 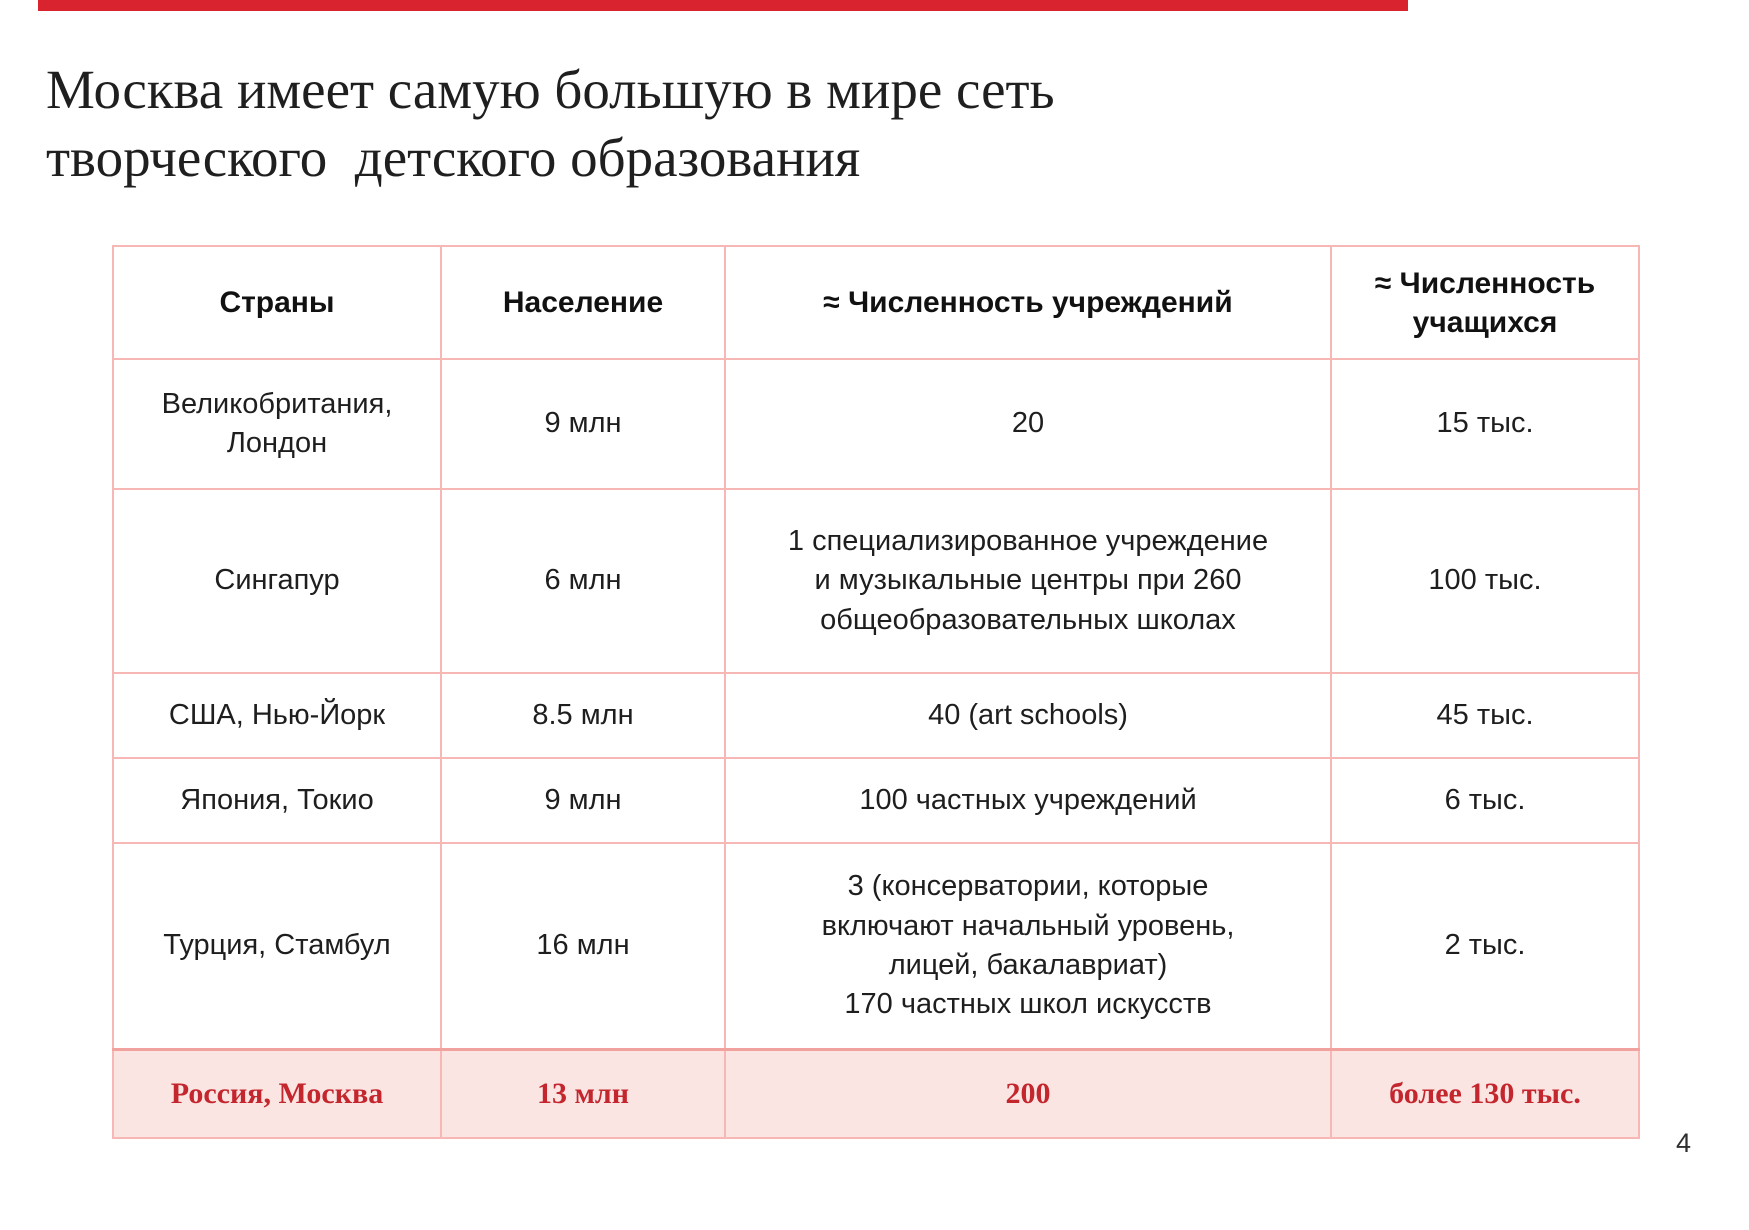 I want to click on cell-population: 8.5 млн, so click(x=583, y=715).